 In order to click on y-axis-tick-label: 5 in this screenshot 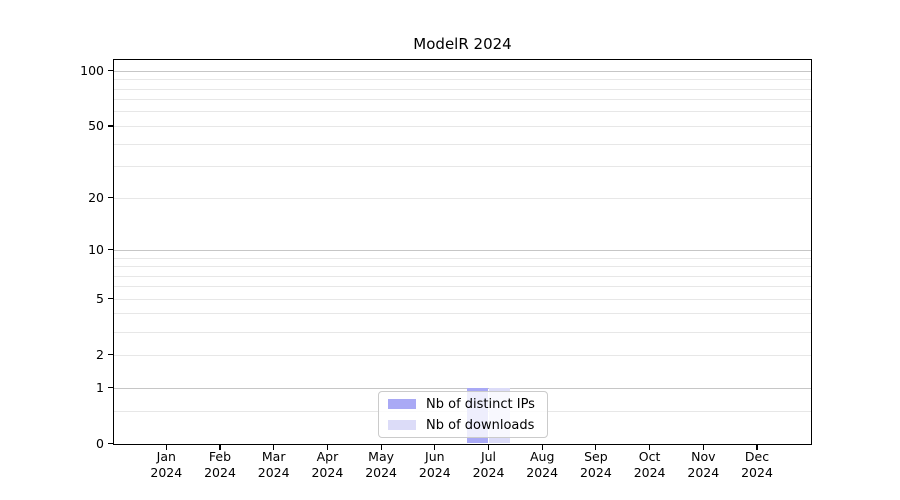, I will do `click(100, 298)`.